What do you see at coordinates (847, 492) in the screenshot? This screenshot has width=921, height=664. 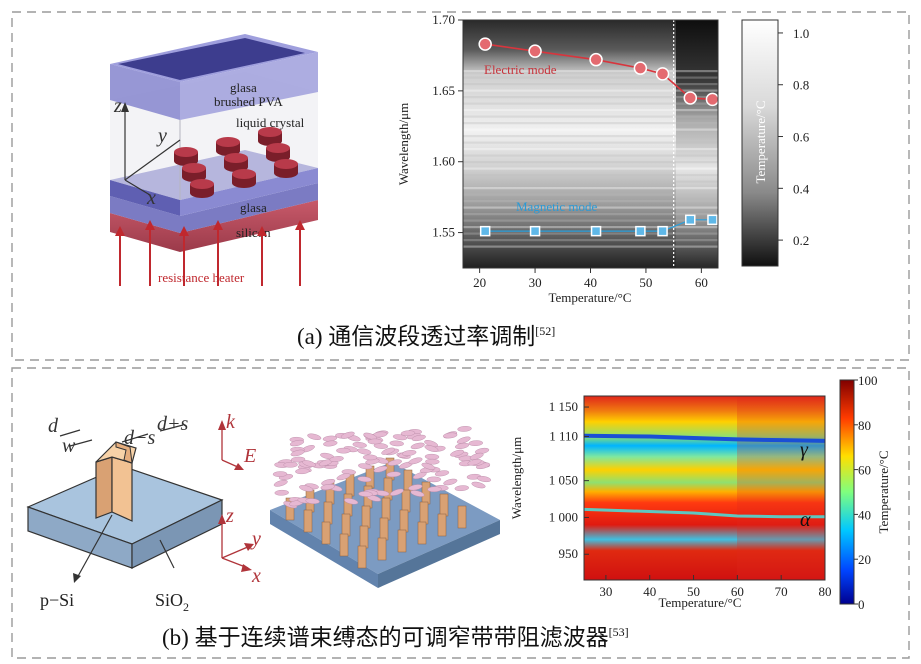 I see `chart-b-colorbar` at bounding box center [847, 492].